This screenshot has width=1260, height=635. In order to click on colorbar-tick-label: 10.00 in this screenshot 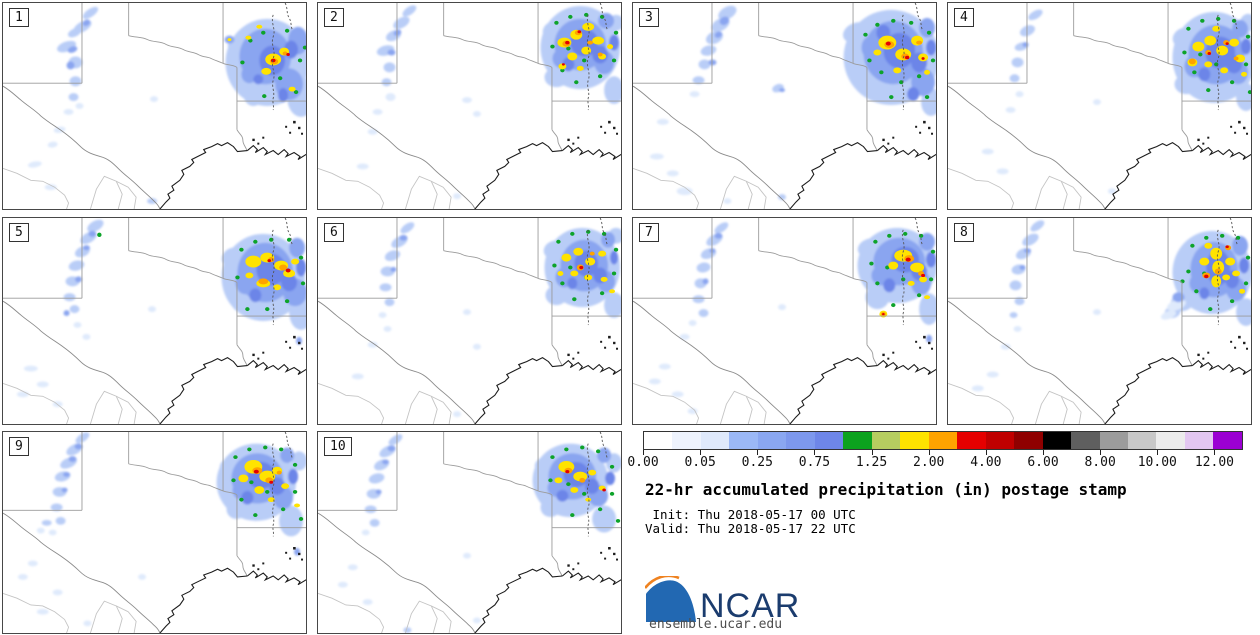, I will do `click(1157, 462)`.